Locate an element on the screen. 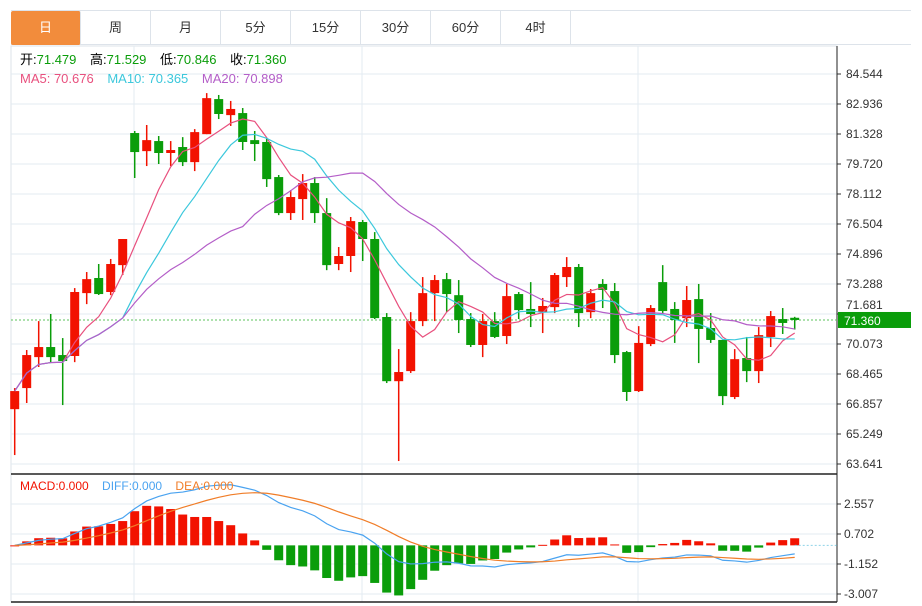  period-tabs: 日周月 5分 15分 30分 60分 4时 is located at coordinates (461, 27).